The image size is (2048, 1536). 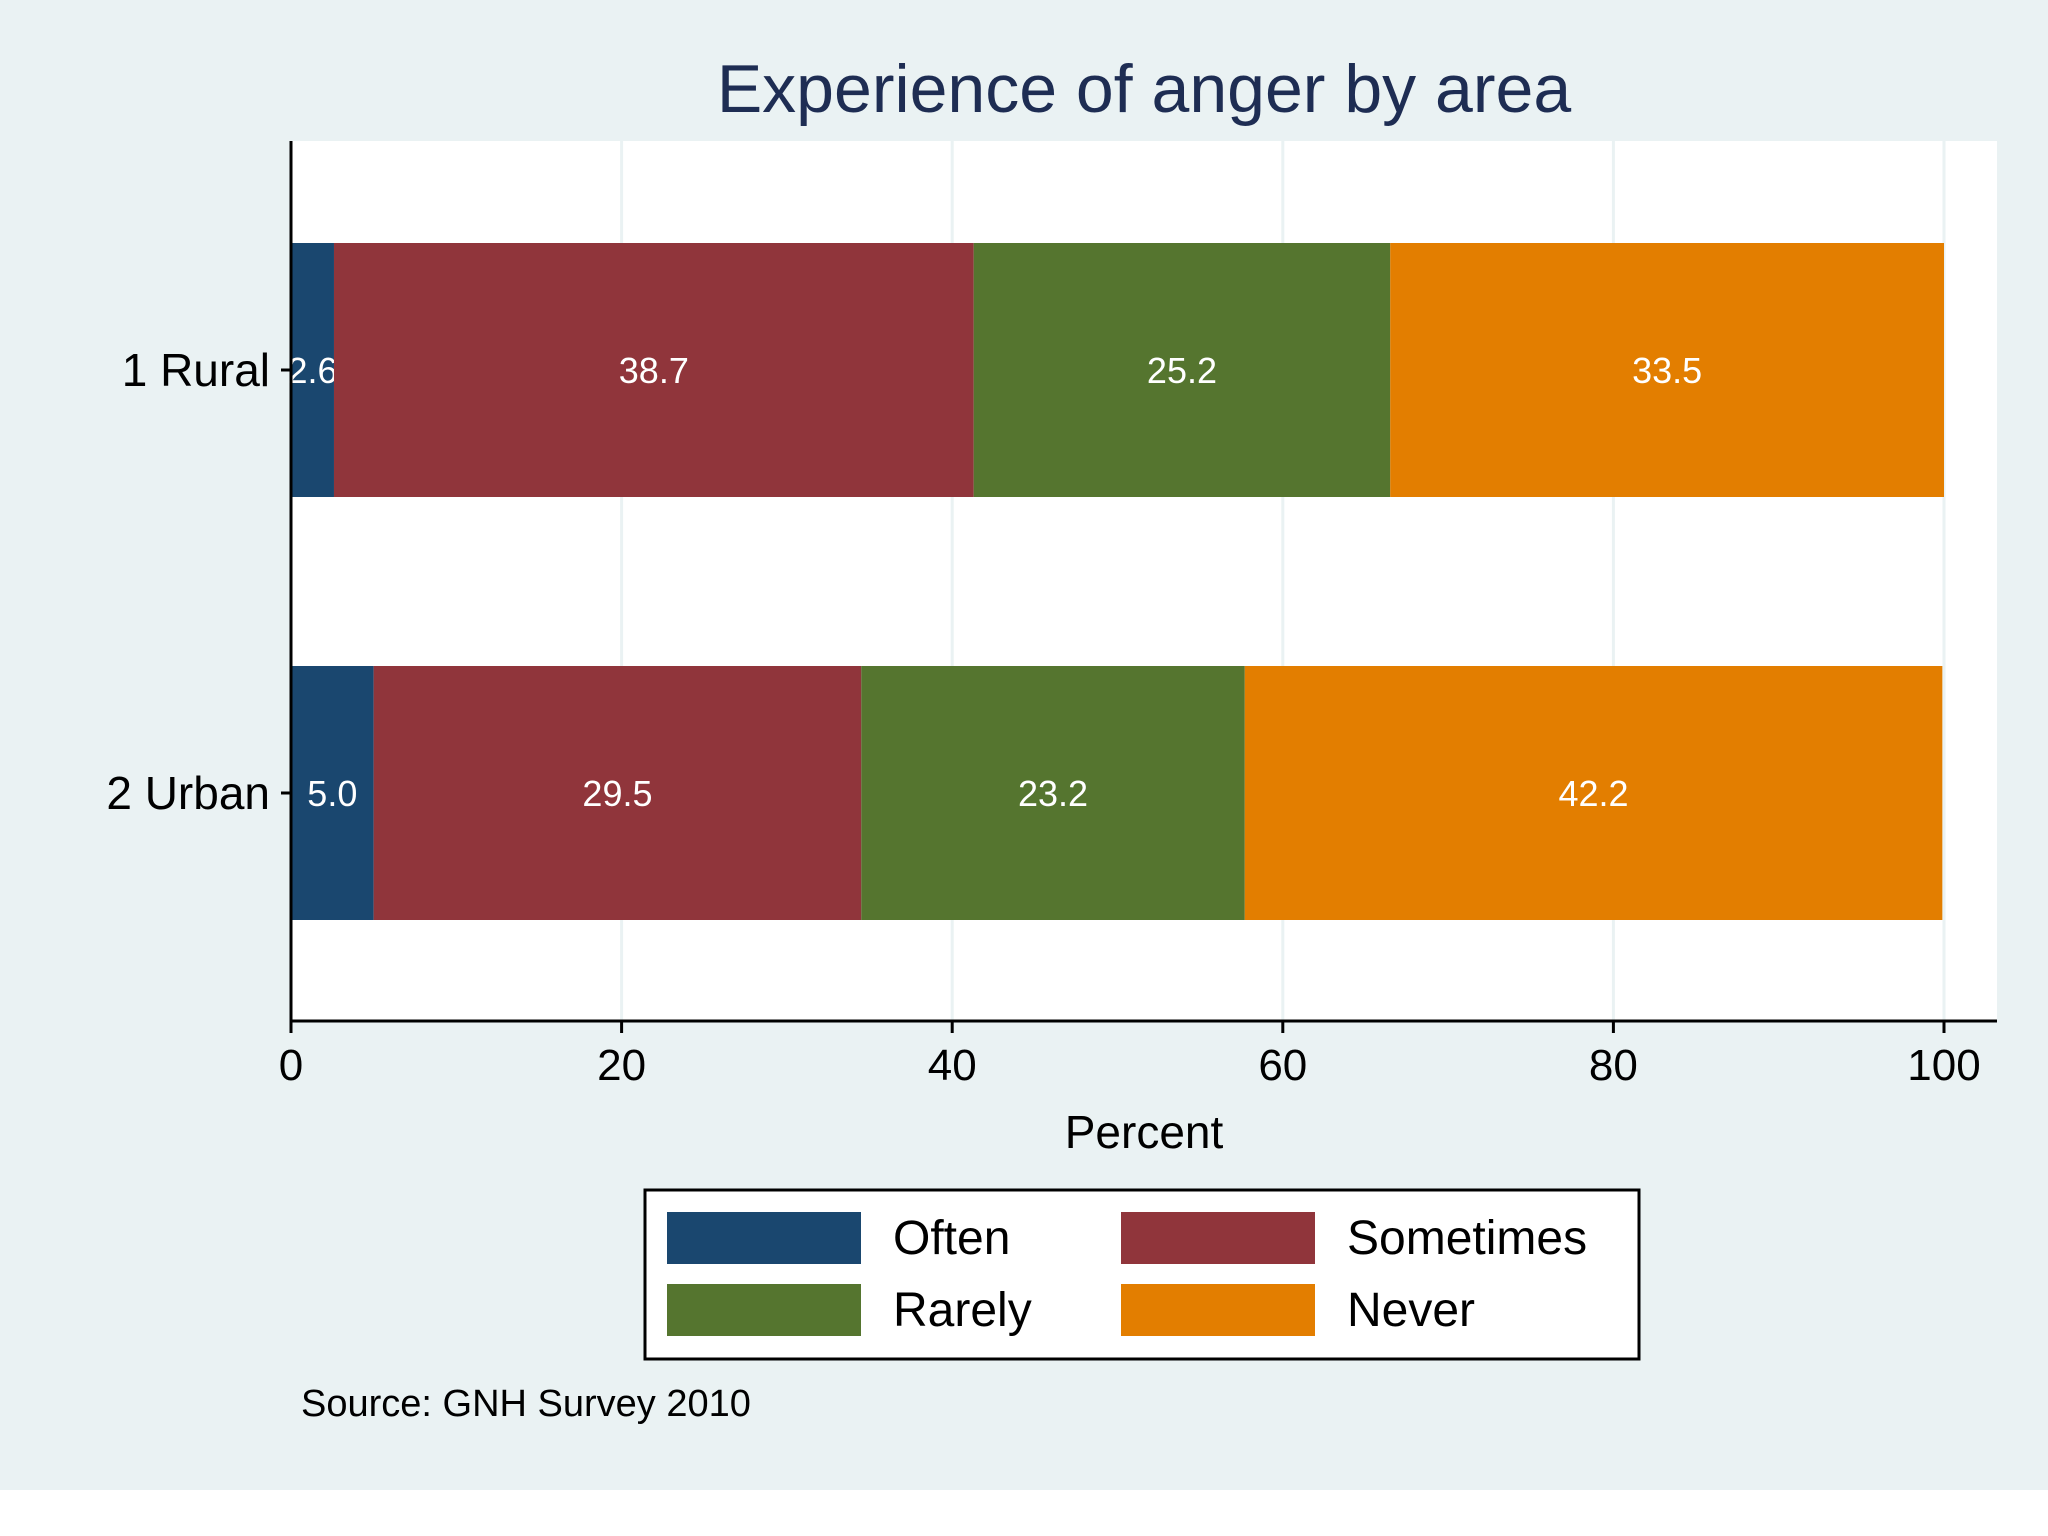 I want to click on chart-title: Experience of anger by area, so click(x=1144, y=89).